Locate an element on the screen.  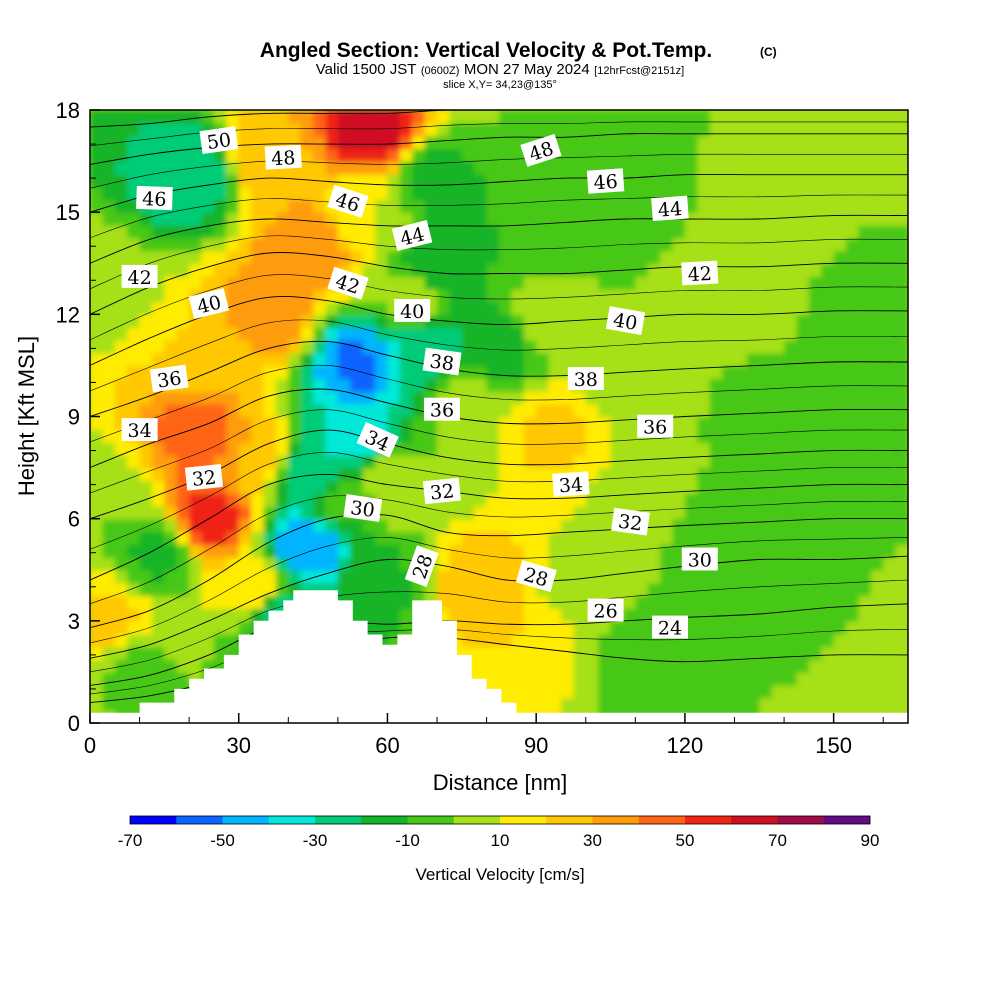
y-tick-label: 0 is located at coordinates (74, 723).